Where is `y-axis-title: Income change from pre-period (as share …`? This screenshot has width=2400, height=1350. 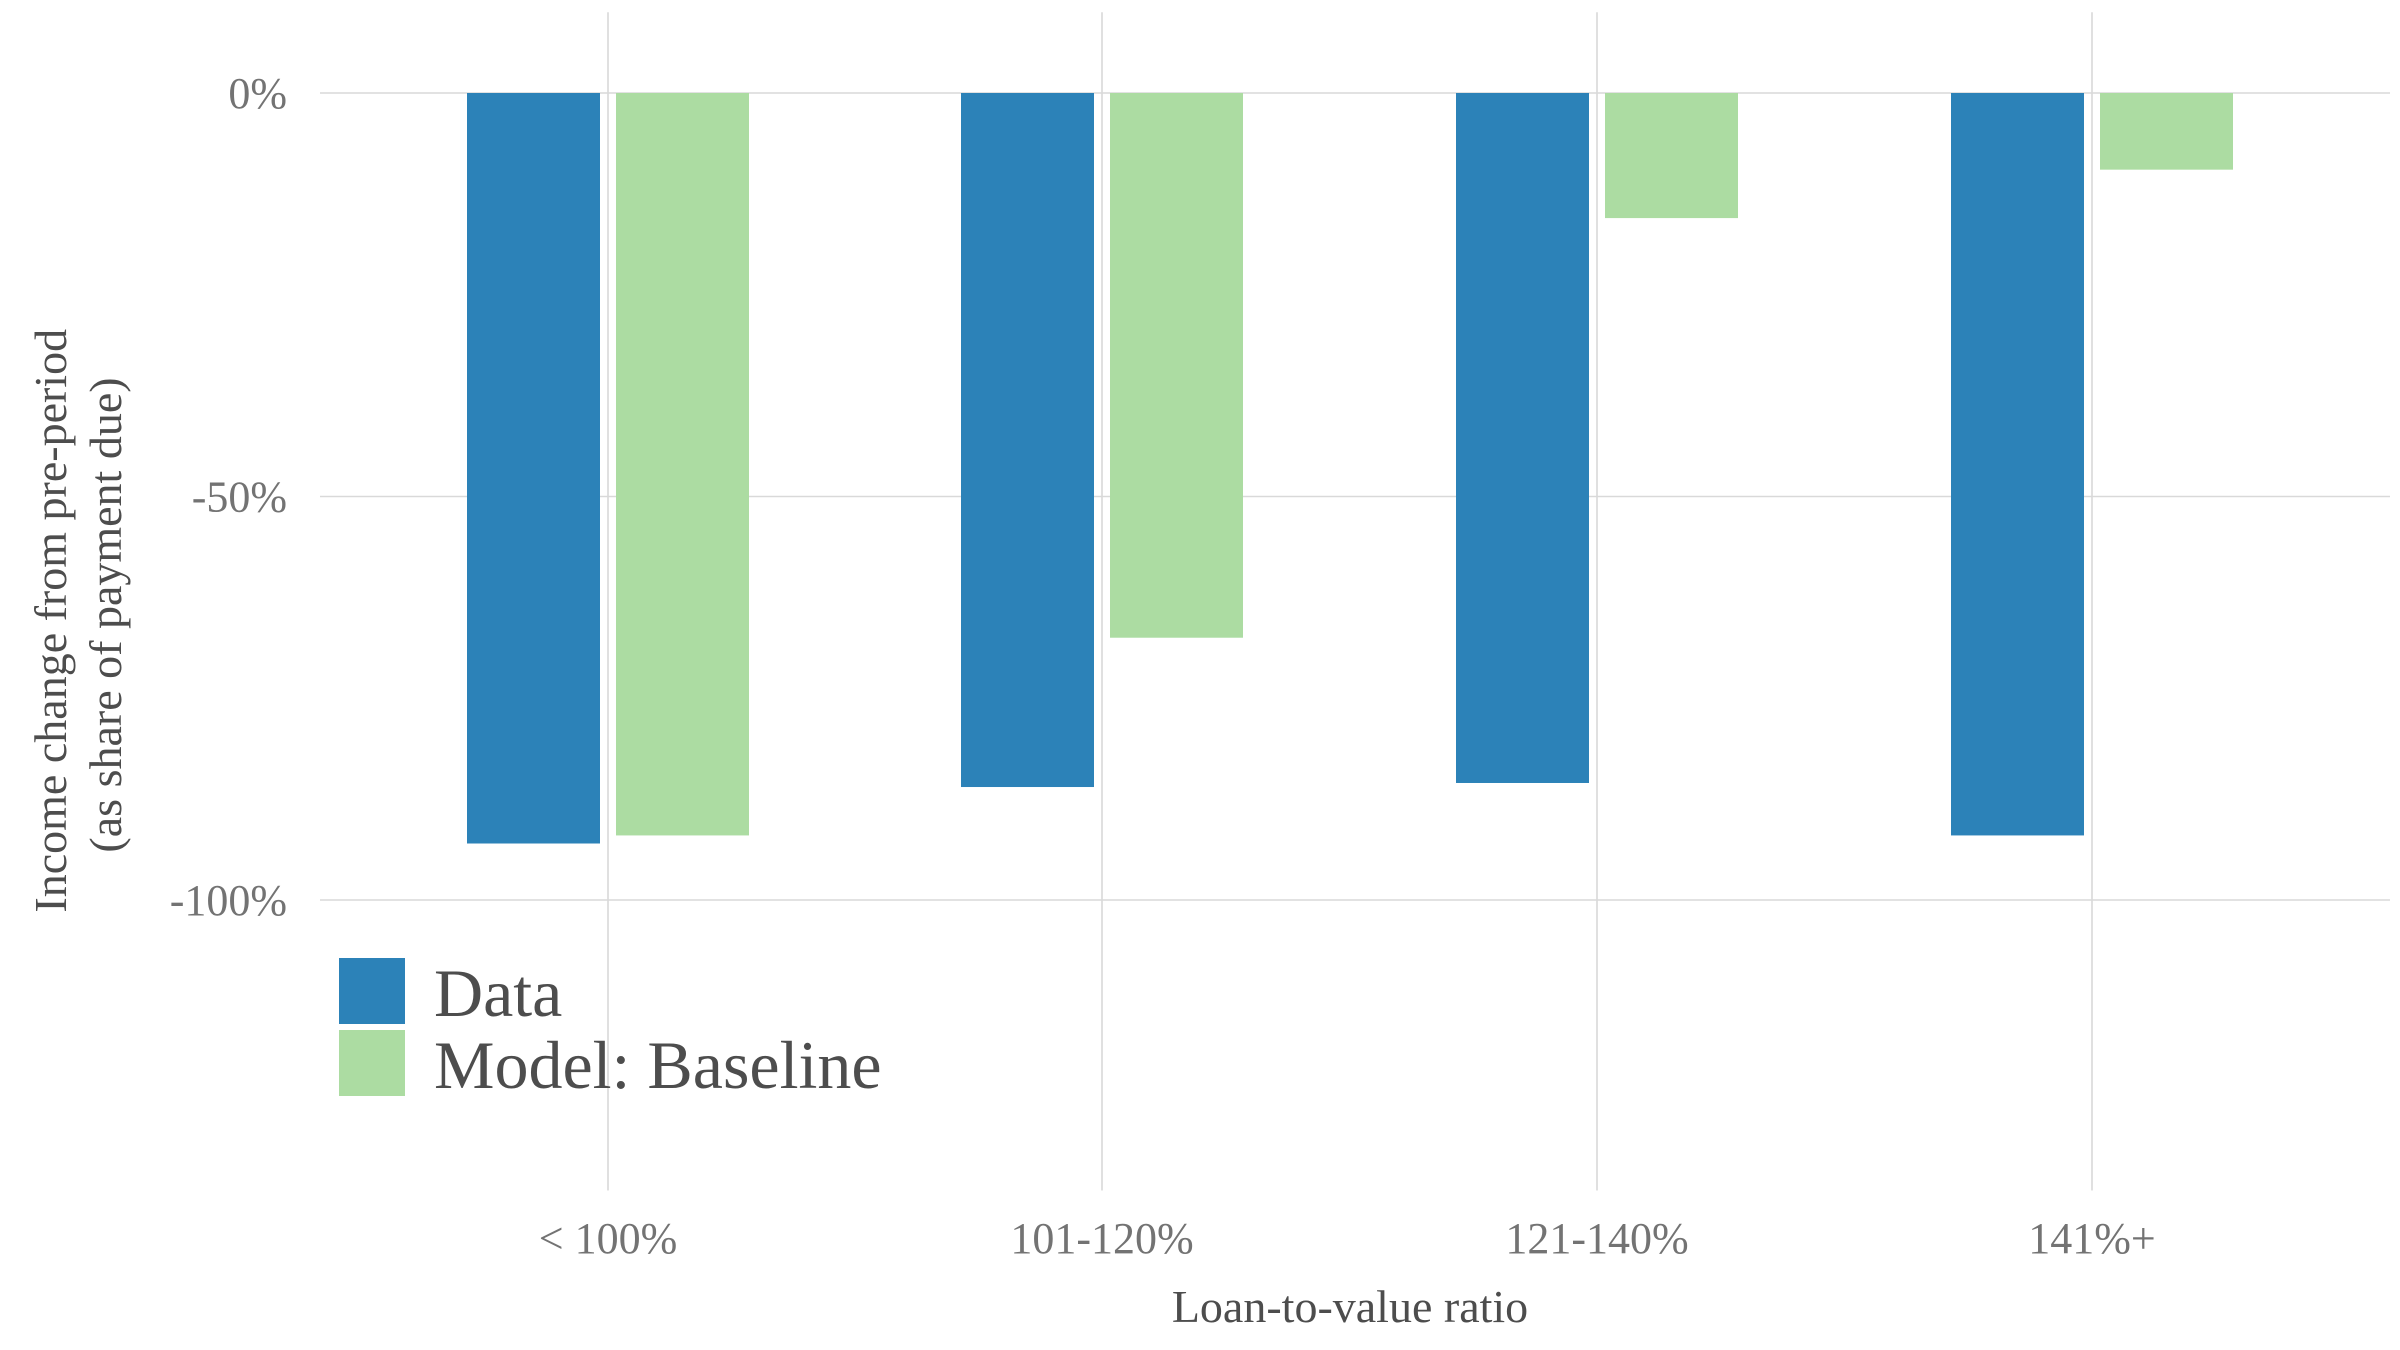 y-axis-title: Income change from pre-period (as share … is located at coordinates (78, 614).